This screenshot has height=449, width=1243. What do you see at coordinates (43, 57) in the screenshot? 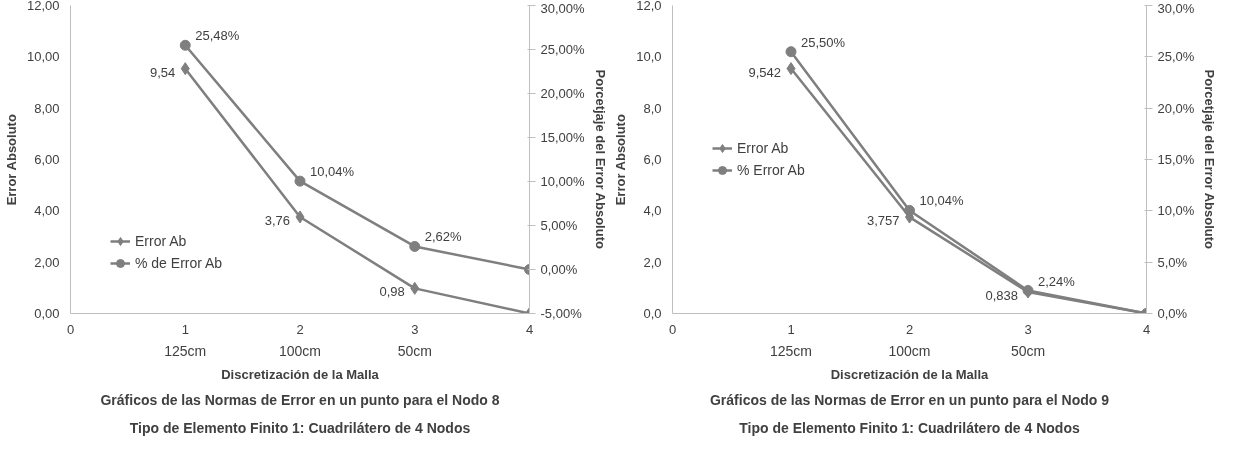
I see `y-tick-label: 10,00` at bounding box center [43, 57].